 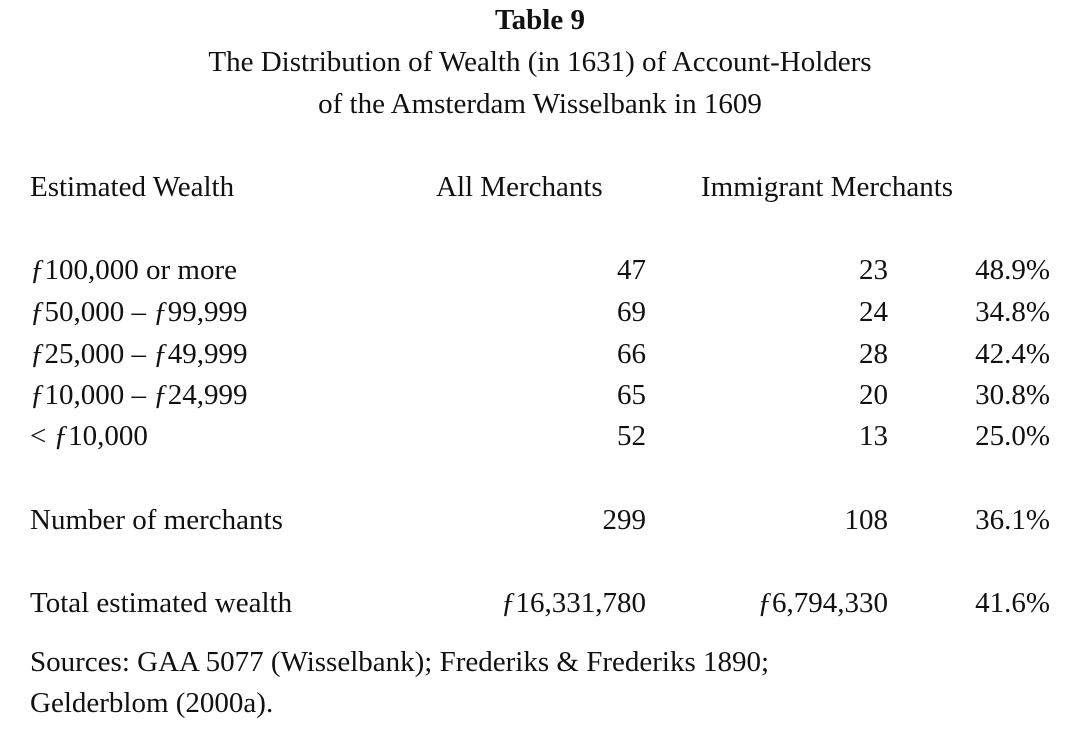 What do you see at coordinates (156, 520) in the screenshot?
I see `number-of-merchants-label: Number of merchants` at bounding box center [156, 520].